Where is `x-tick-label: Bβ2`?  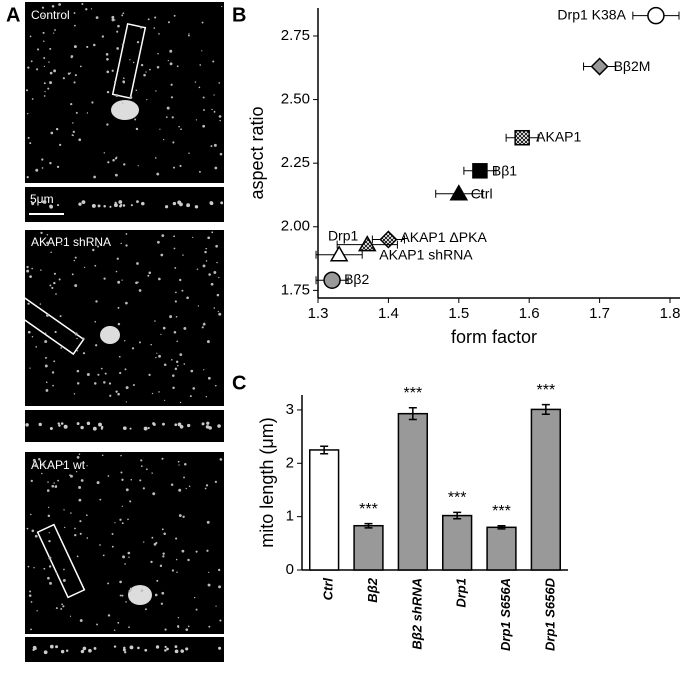 x-tick-label: Bβ2 is located at coordinates (372, 589).